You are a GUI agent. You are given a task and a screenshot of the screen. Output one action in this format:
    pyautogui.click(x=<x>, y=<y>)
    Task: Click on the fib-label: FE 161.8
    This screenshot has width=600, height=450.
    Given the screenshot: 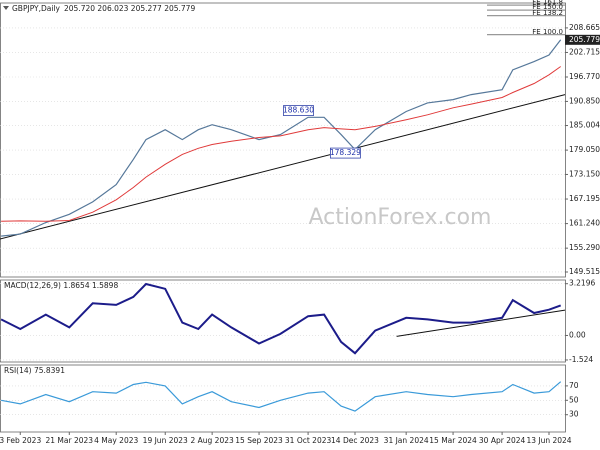 What is the action you would take?
    pyautogui.click(x=547, y=3)
    